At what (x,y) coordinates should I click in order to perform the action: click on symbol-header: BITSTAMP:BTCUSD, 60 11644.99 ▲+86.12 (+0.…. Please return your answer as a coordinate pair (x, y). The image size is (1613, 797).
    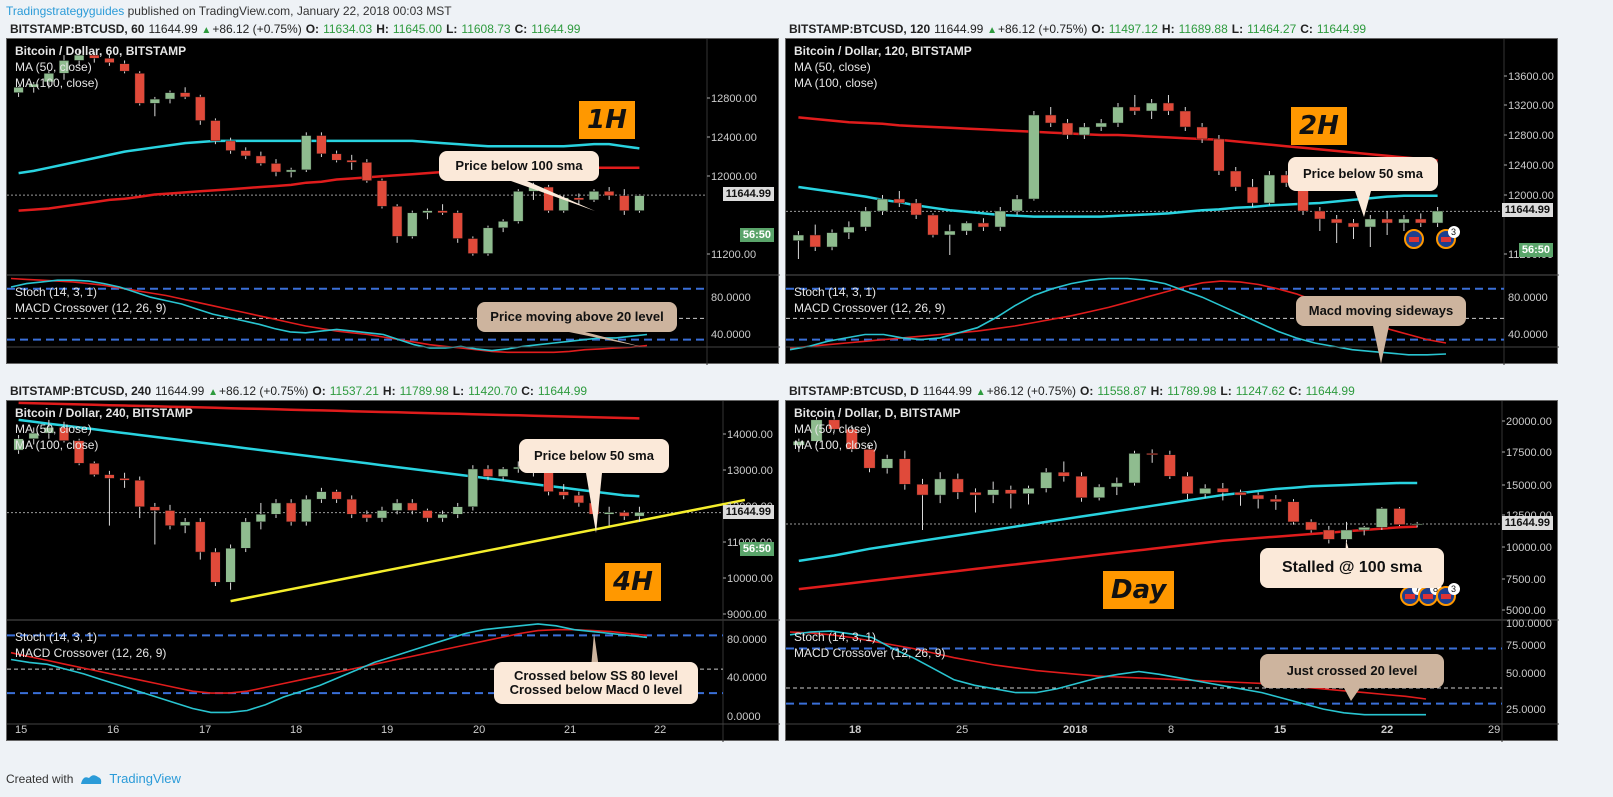
    Looking at the image, I should click on (293, 29).